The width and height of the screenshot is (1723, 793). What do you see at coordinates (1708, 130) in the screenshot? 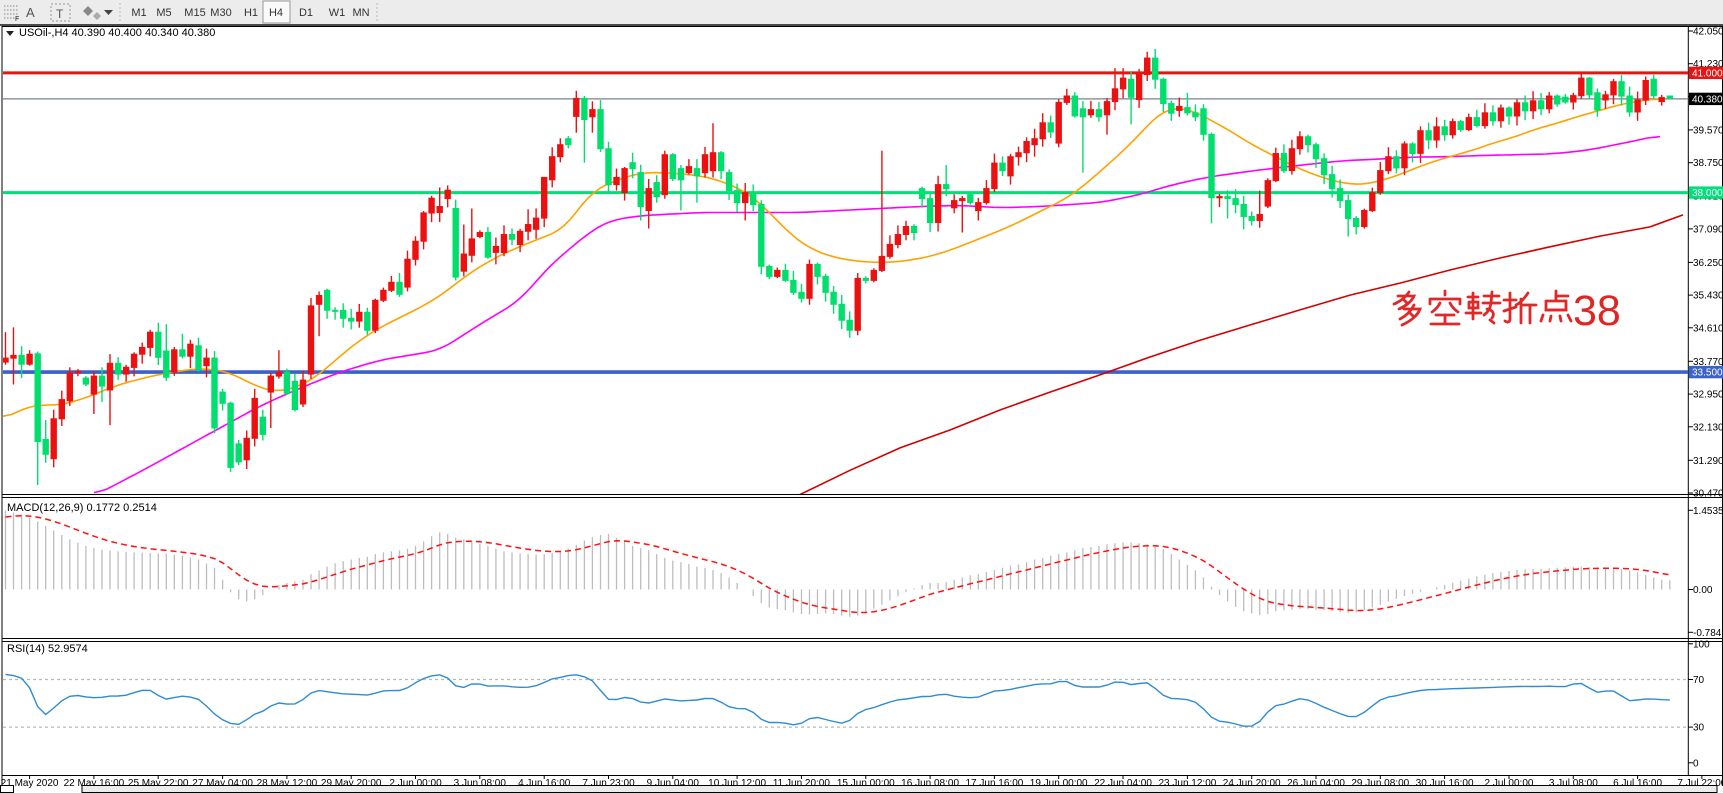
I see `svg-text: 39.570` at bounding box center [1708, 130].